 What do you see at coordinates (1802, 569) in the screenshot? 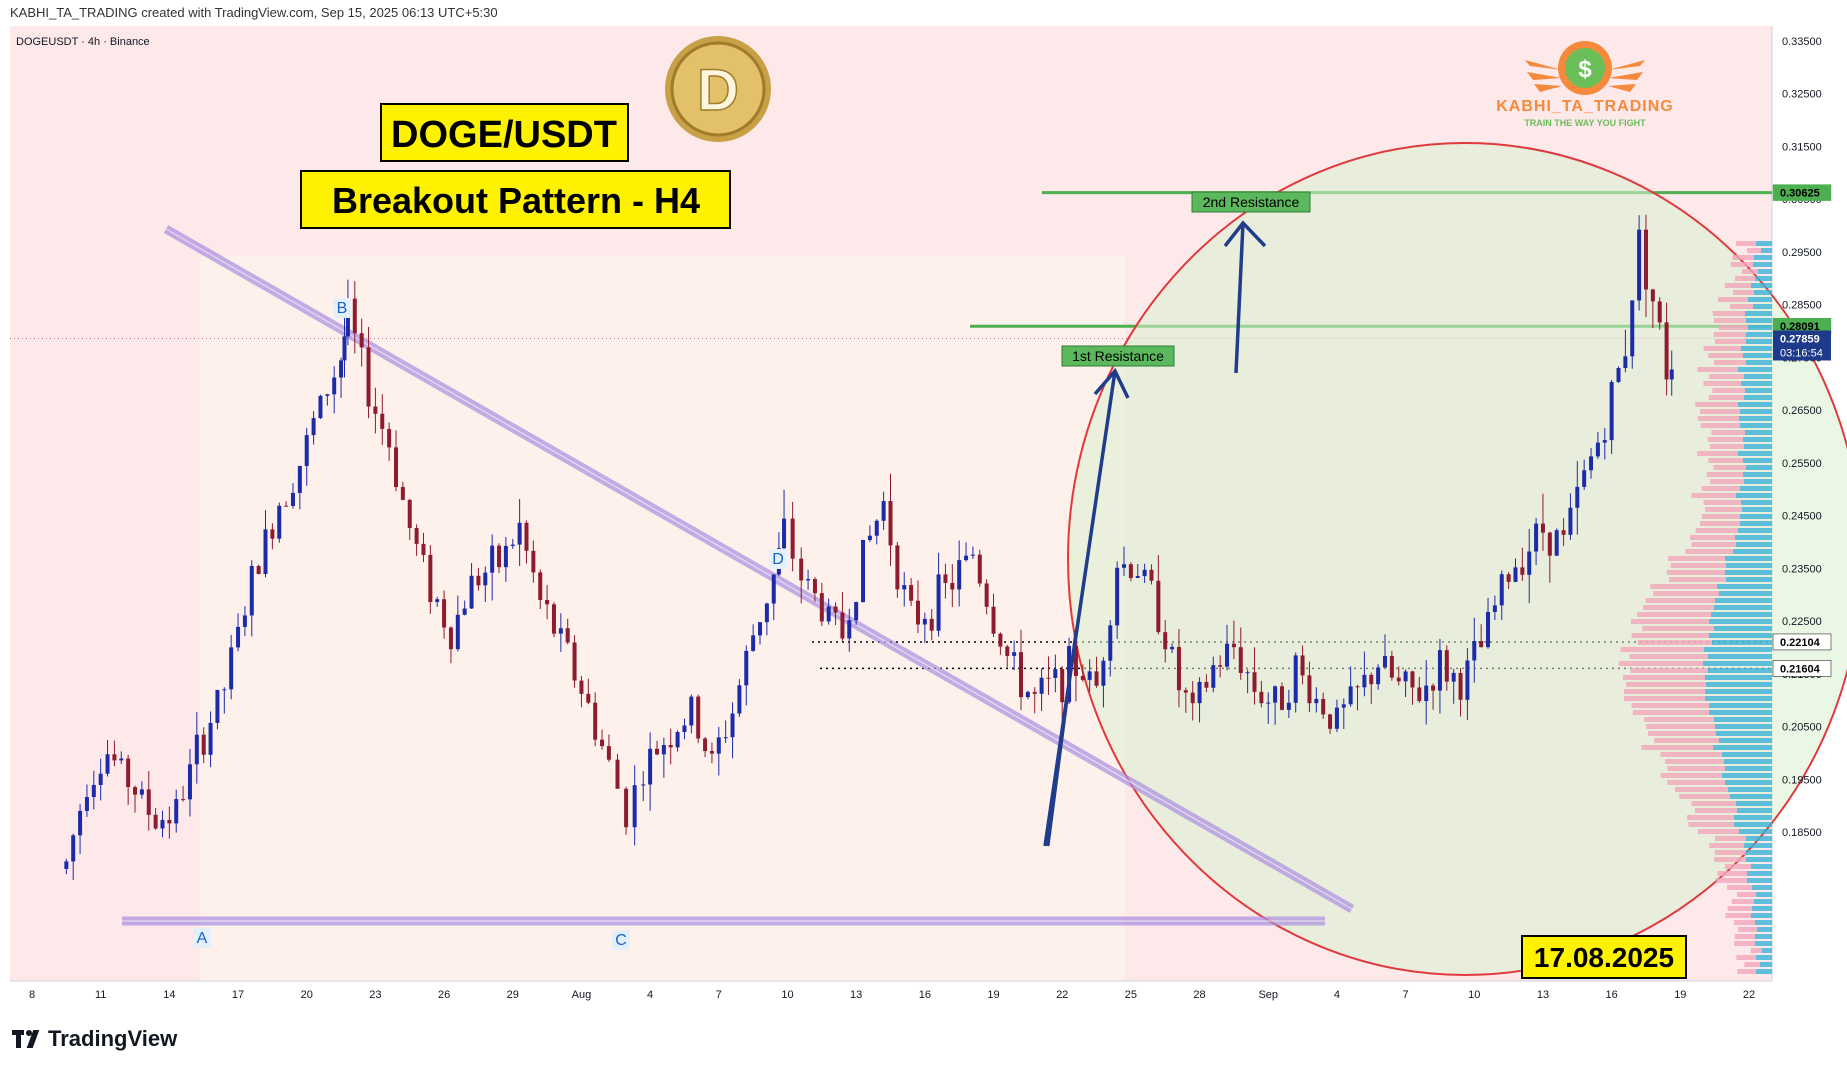
I see `y-tick-label: 0.23500` at bounding box center [1802, 569].